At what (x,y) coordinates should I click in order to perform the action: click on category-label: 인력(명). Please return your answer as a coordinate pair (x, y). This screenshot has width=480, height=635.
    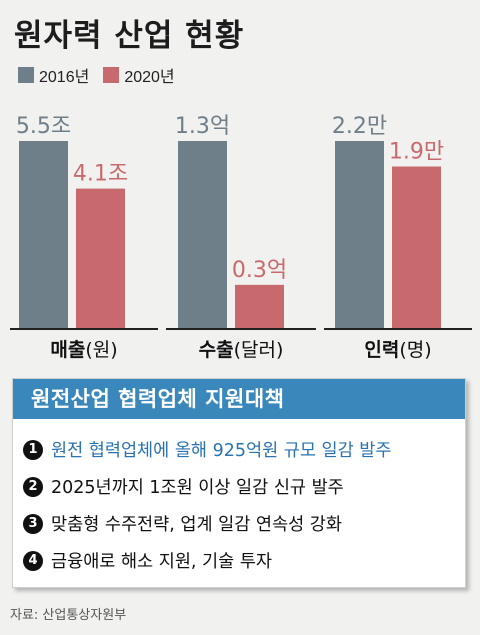
    Looking at the image, I should click on (397, 350).